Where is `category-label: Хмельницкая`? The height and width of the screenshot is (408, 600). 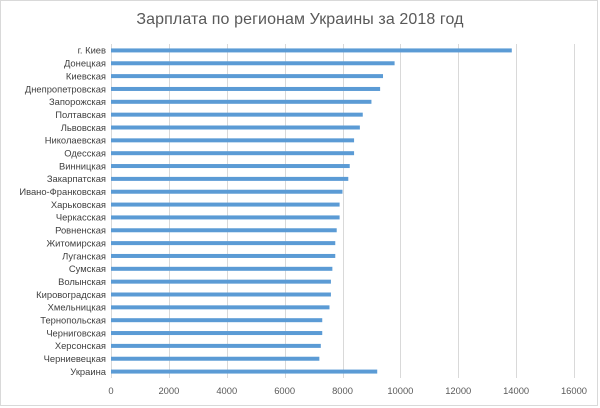
category-label: Хмельницкая is located at coordinates (77, 307).